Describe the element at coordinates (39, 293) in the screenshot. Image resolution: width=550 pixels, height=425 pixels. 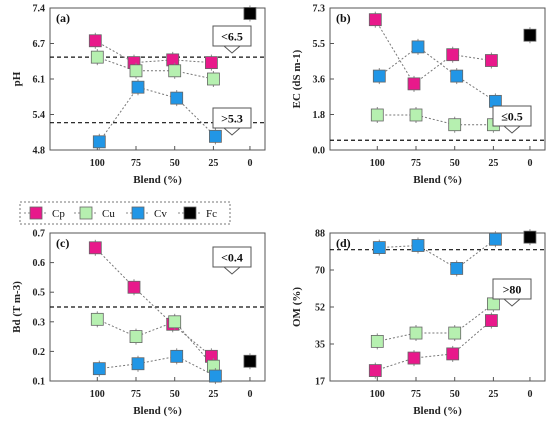
I see `y-tick-label: 0.5` at that location.